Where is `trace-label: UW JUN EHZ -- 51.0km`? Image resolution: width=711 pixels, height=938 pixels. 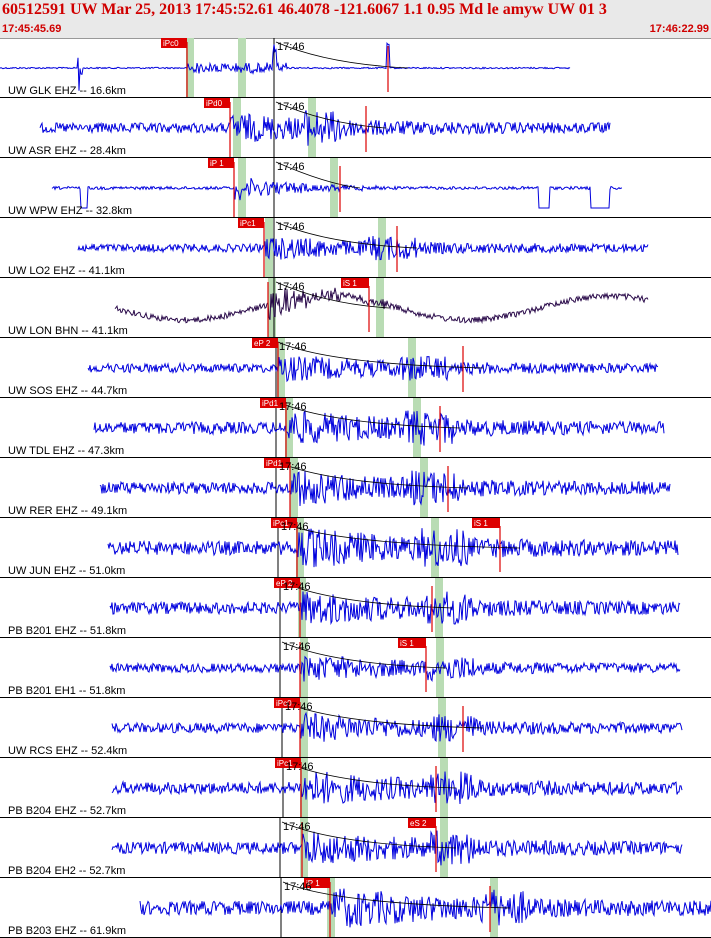
trace-label: UW JUN EHZ -- 51.0km is located at coordinates (66, 571).